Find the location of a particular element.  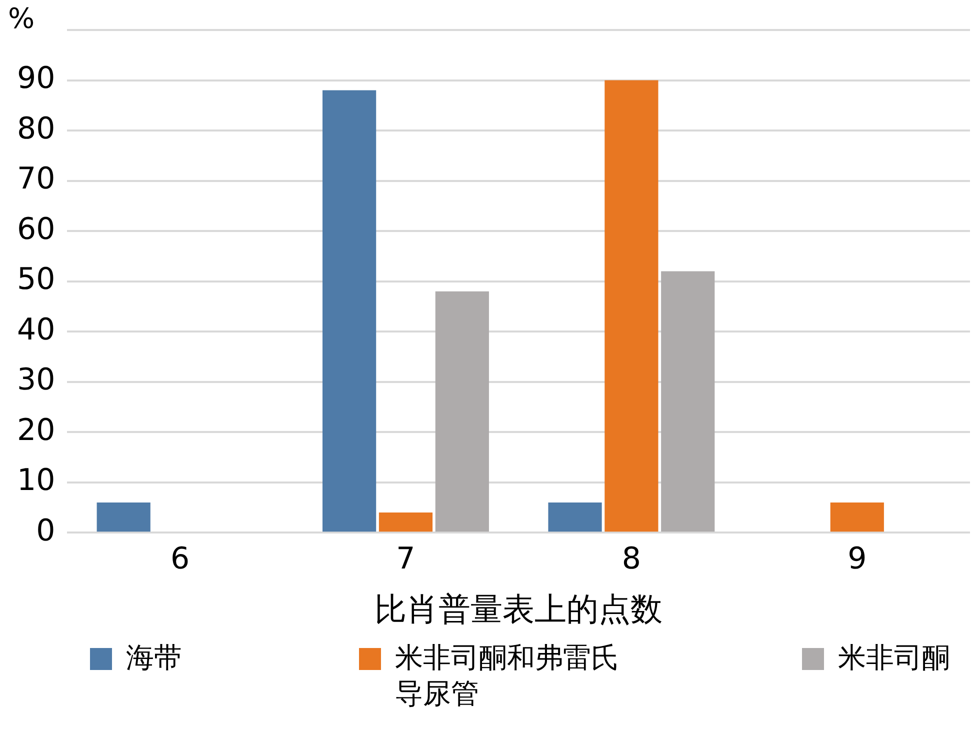

y-tick-label: 20 is located at coordinates (36, 430).